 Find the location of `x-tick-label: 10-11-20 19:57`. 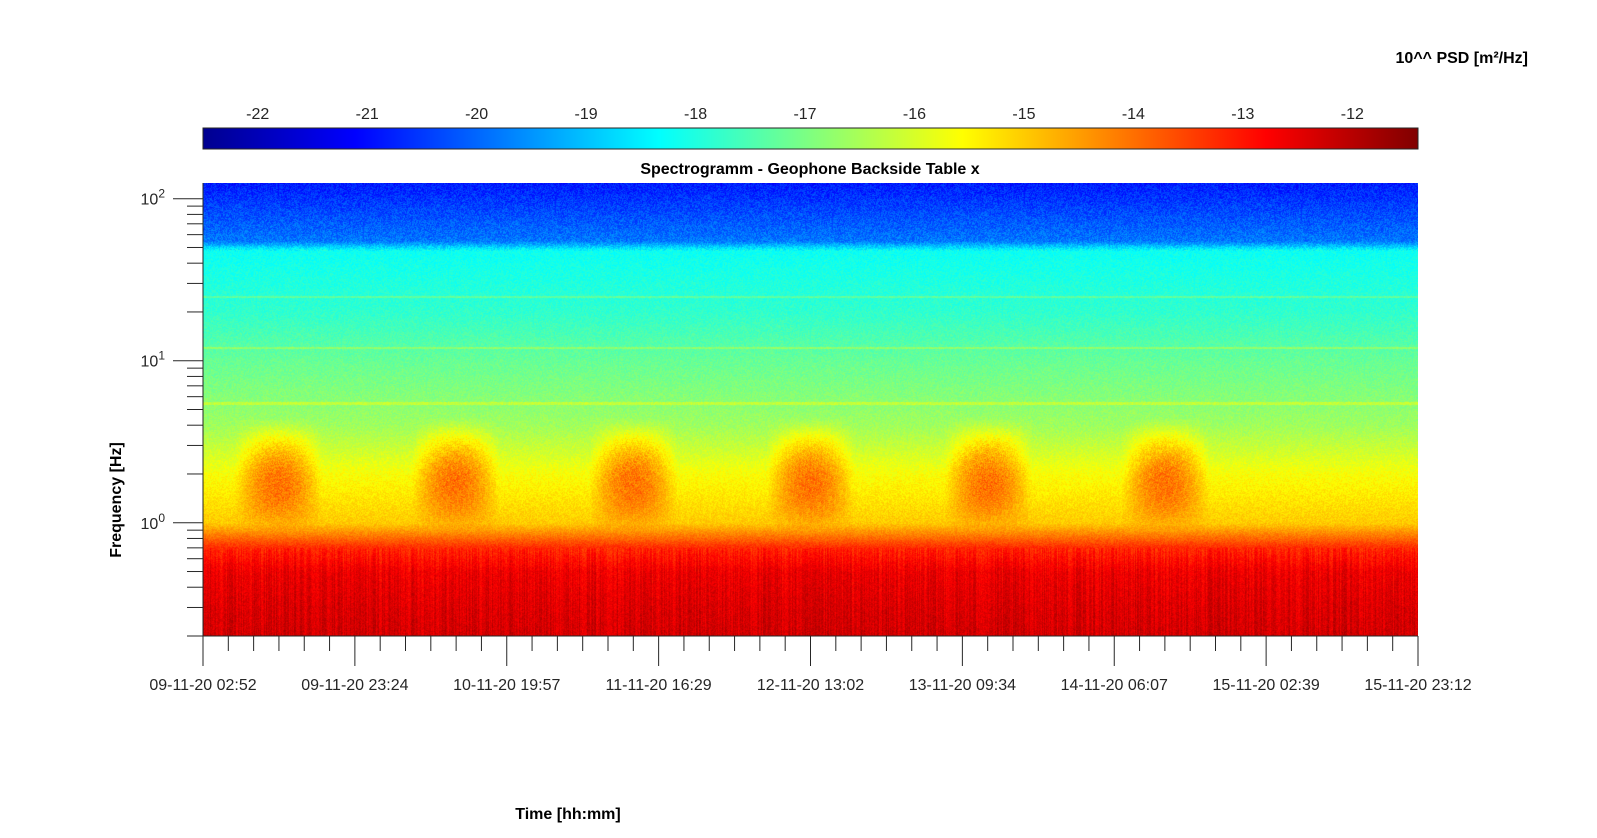

x-tick-label: 10-11-20 19:57 is located at coordinates (506, 685).